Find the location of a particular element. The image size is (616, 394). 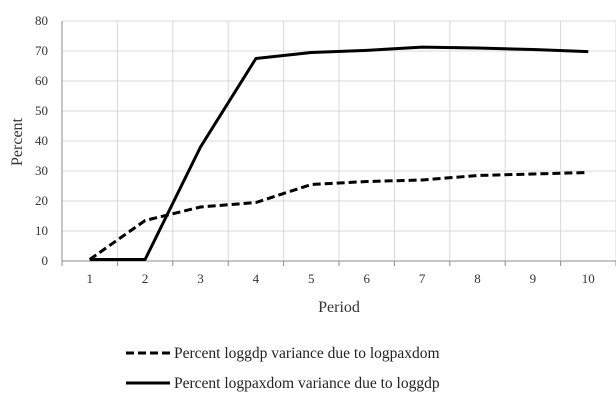

x-axis-title: Period is located at coordinates (339, 307).